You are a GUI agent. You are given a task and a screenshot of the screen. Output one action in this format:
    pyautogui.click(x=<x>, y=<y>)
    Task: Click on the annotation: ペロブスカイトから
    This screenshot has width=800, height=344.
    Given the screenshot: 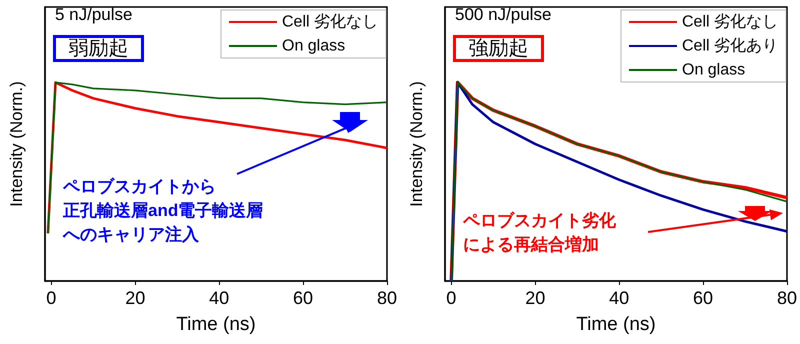 What is the action you would take?
    pyautogui.click(x=139, y=186)
    